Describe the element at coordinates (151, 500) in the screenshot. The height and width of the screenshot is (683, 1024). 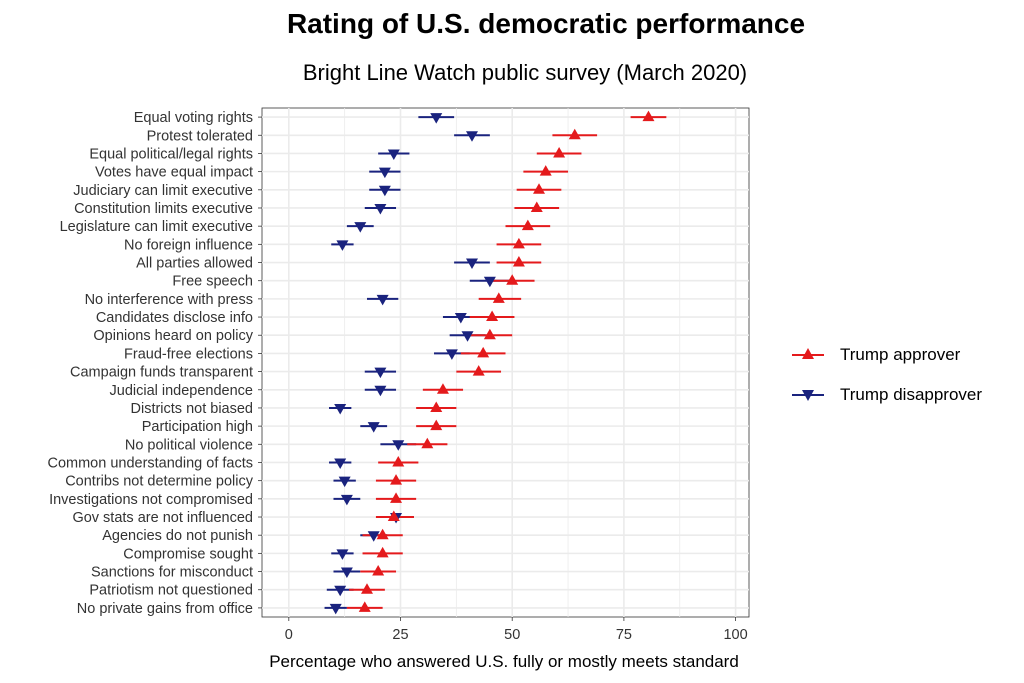
I see `y-tick-label: Investigations not compromised` at that location.